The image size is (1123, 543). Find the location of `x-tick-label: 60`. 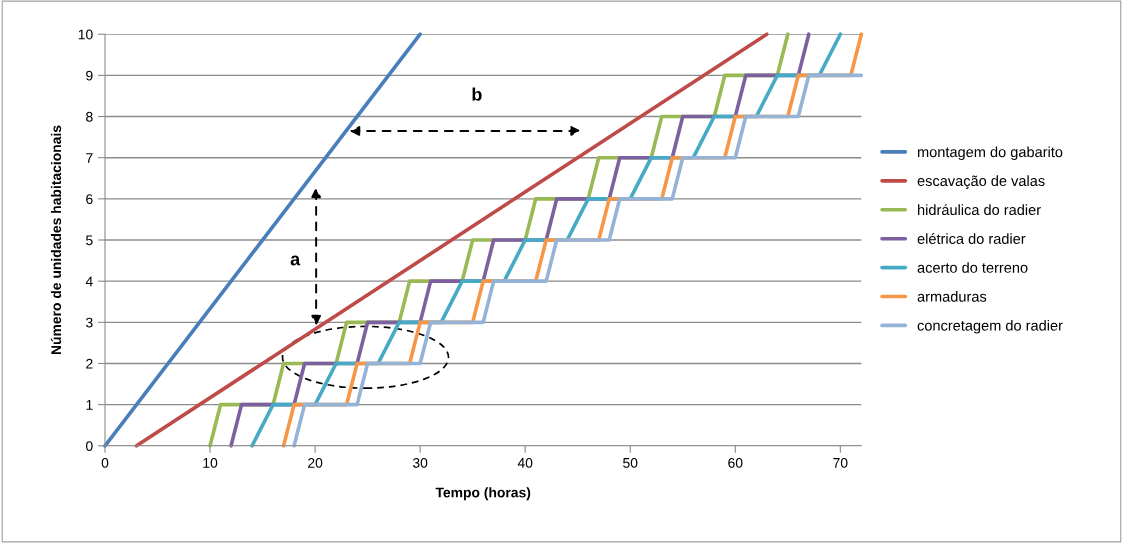

x-tick-label: 60 is located at coordinates (735, 462).